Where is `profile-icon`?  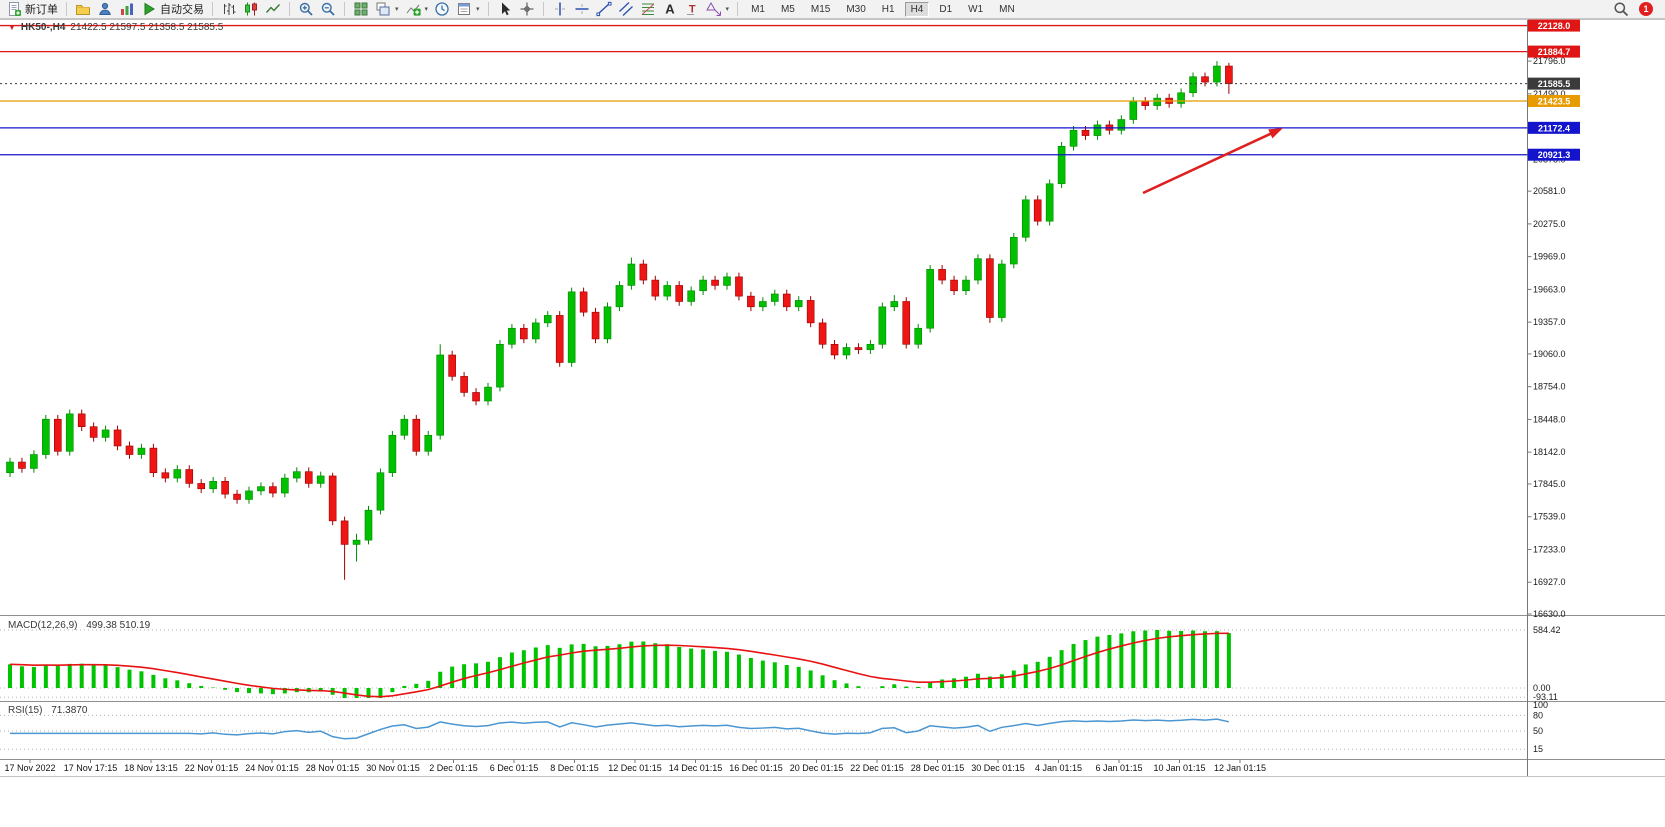
profile-icon is located at coordinates (105, 9).